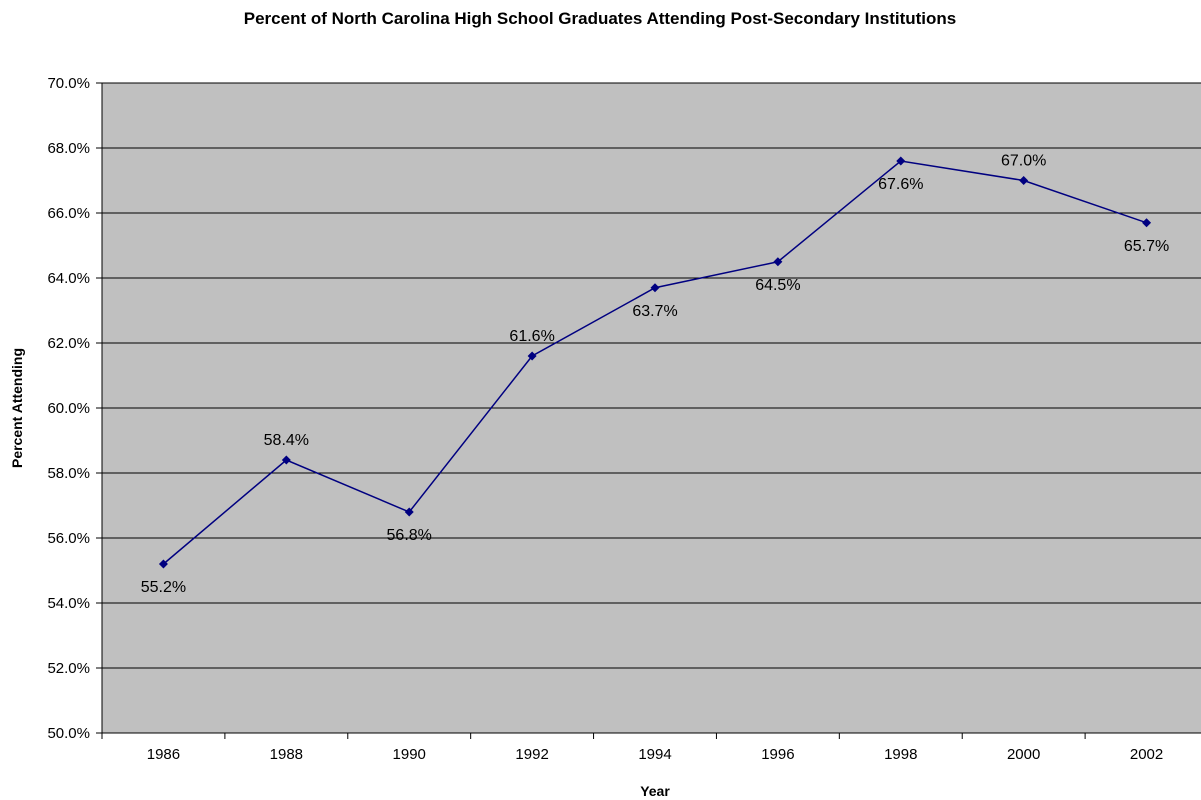 The height and width of the screenshot is (800, 1201). Describe the element at coordinates (654, 754) in the screenshot. I see `x-tick-label: 1994` at that location.